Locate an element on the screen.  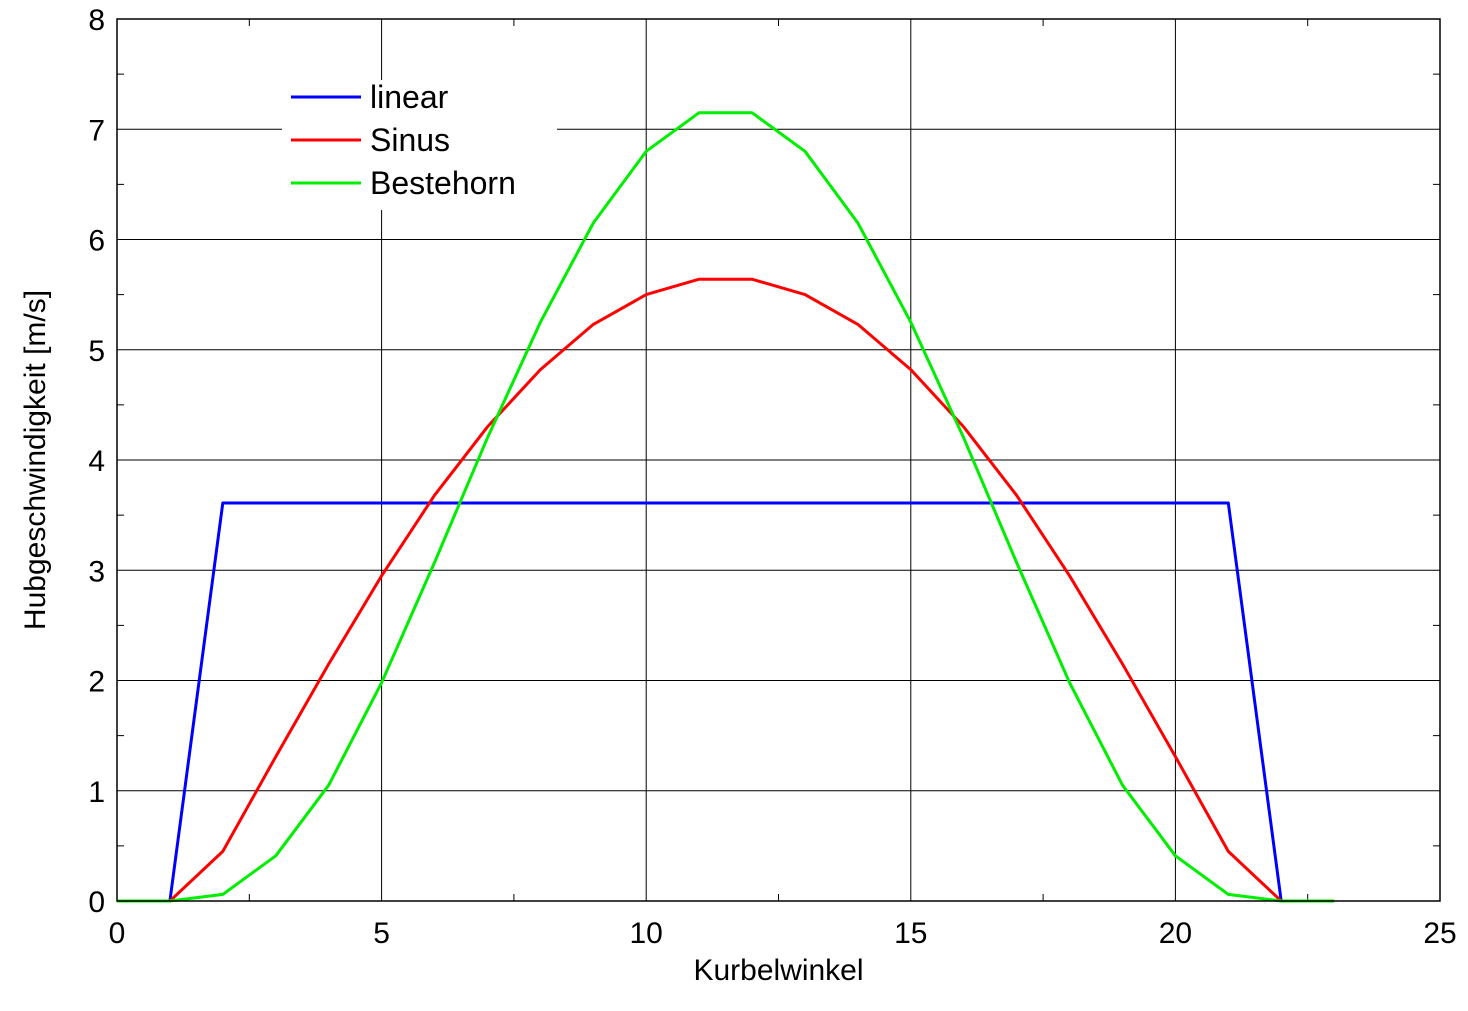
x-tick-label: 10 is located at coordinates (646, 933).